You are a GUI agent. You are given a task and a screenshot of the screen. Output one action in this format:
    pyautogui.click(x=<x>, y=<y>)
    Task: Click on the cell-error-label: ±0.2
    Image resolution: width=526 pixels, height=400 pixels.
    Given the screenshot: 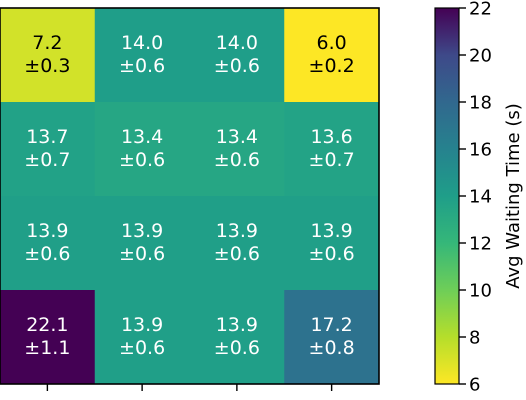 What is the action you would take?
    pyautogui.click(x=332, y=66)
    